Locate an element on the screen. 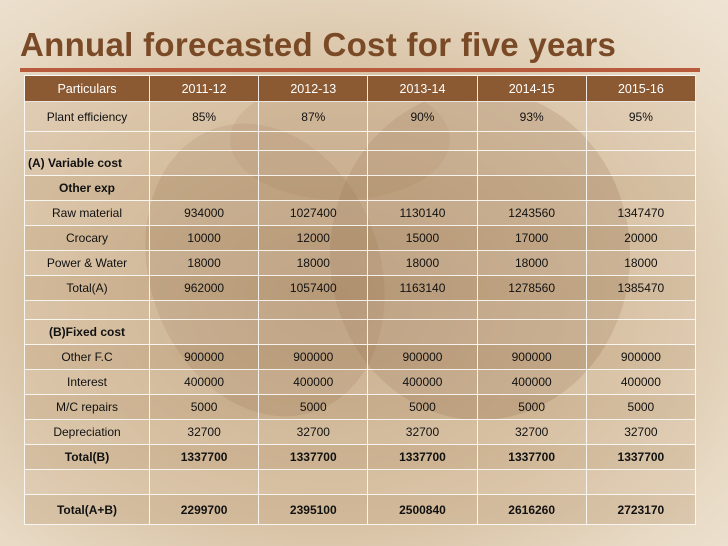 The width and height of the screenshot is (728, 546). table-cell: 1347470 is located at coordinates (641, 213).